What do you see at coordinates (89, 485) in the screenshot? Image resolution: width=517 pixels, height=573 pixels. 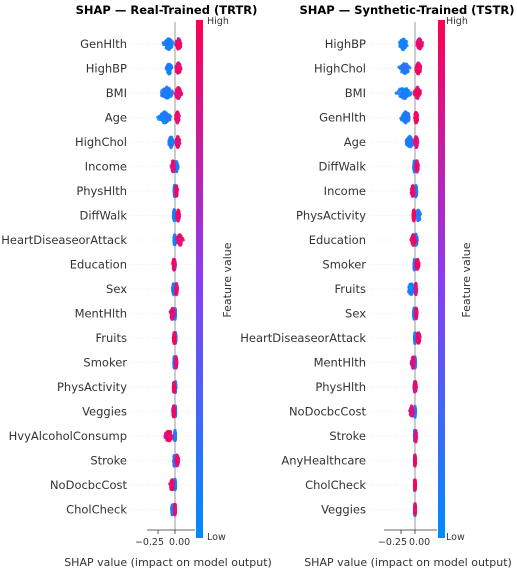 I see `feature-label: NoDocbcCost` at bounding box center [89, 485].